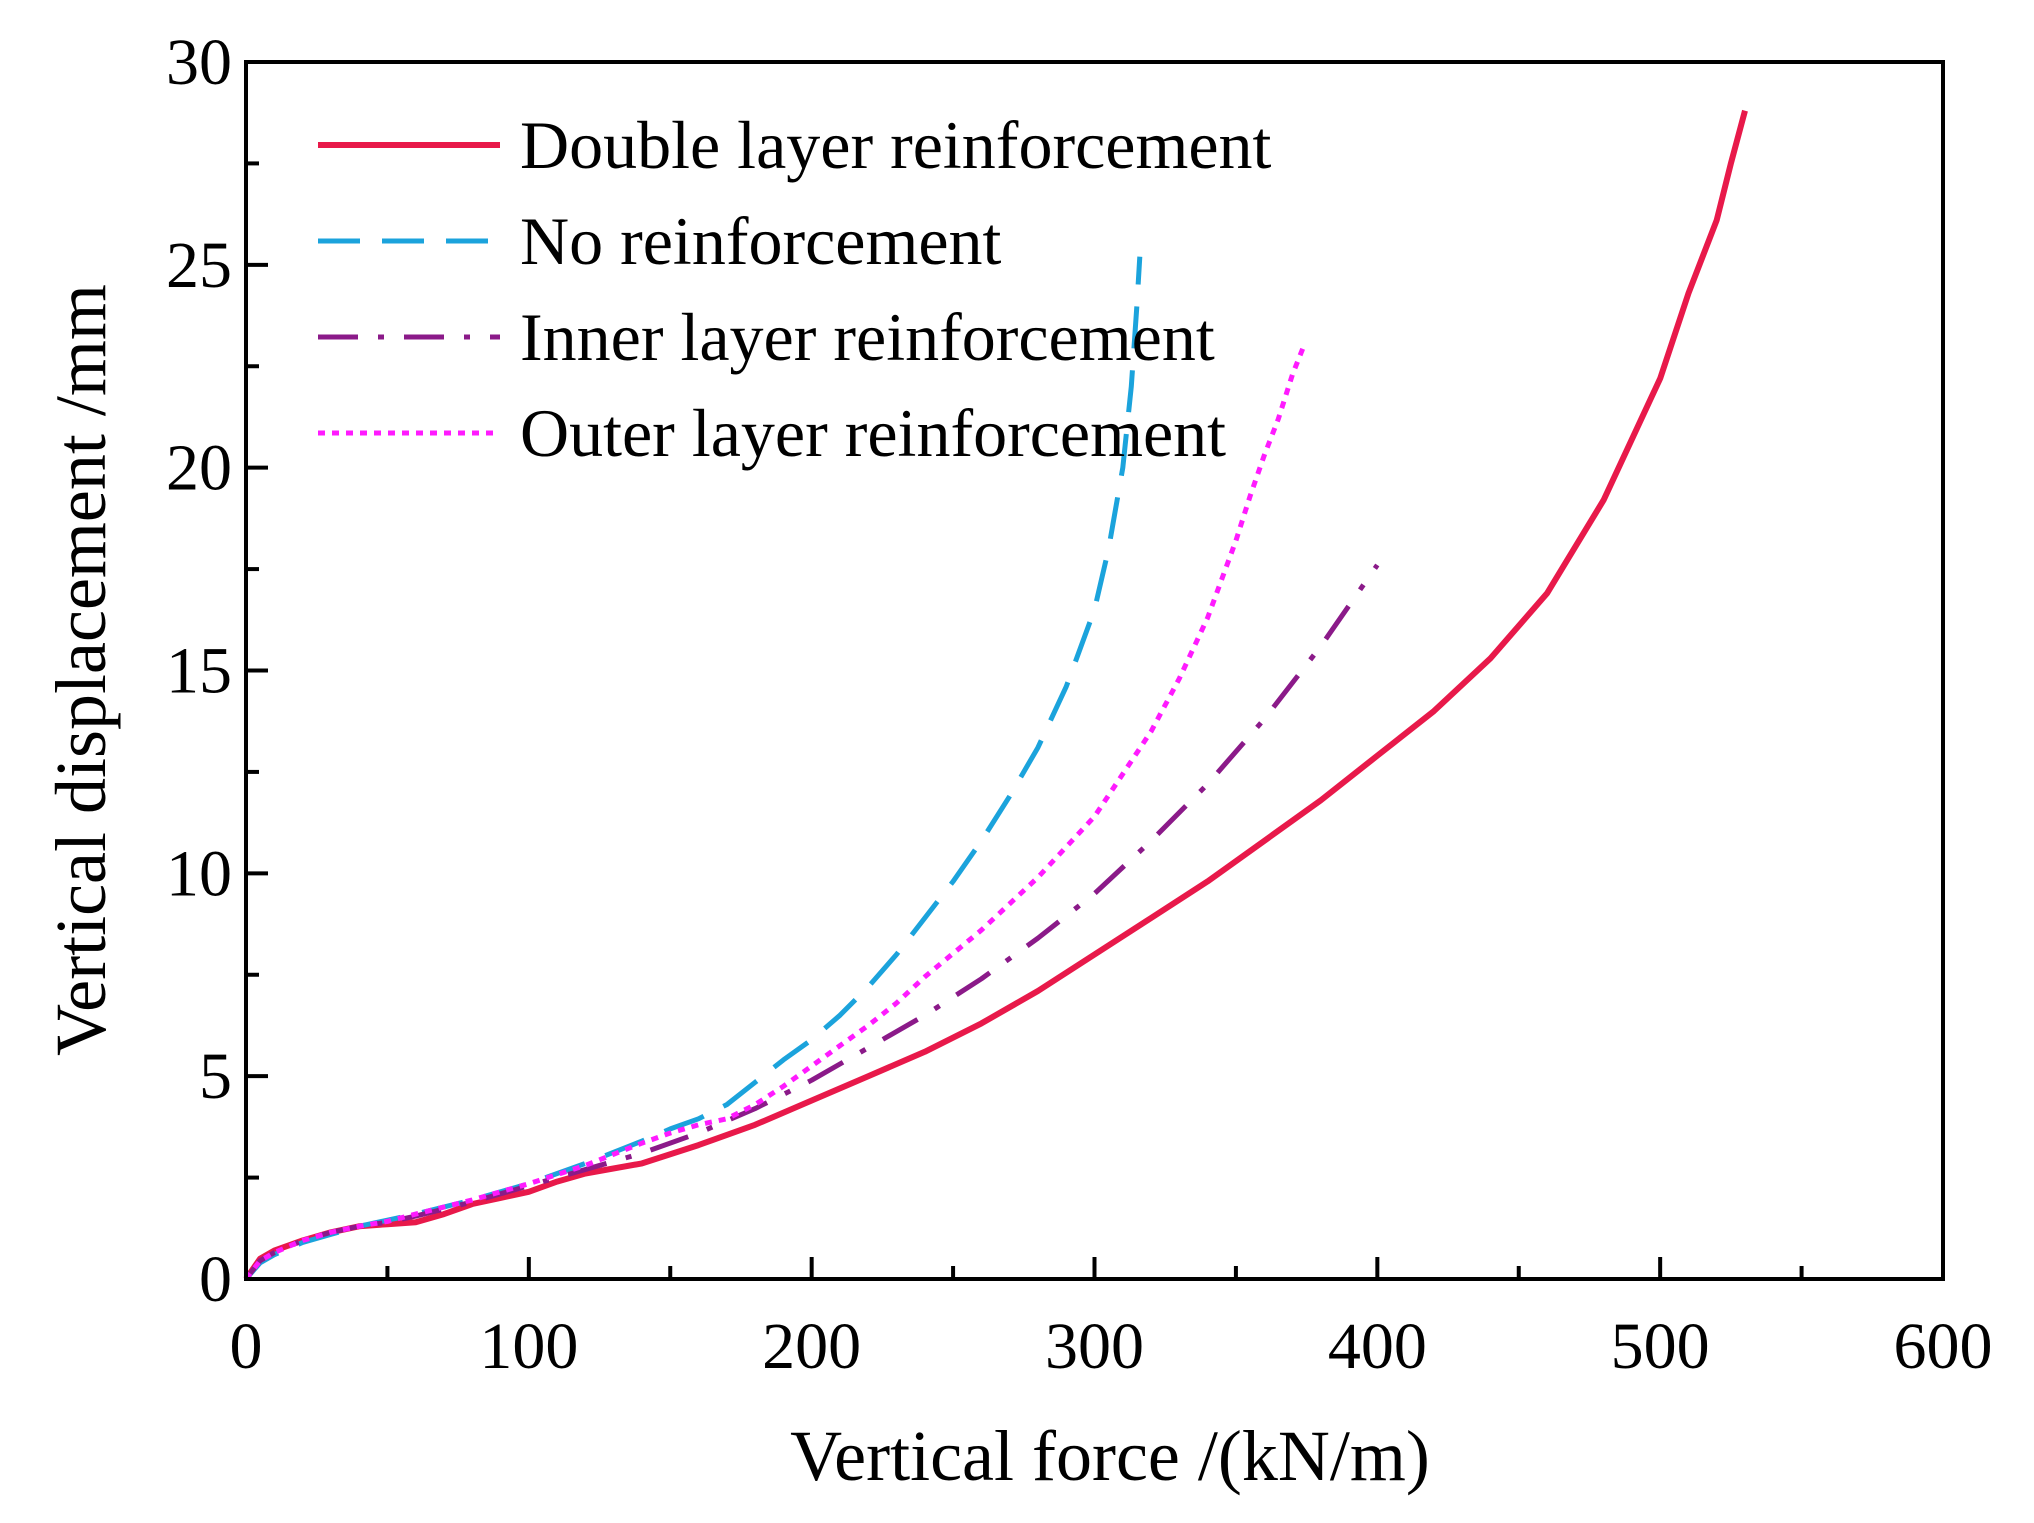 Image resolution: width=2034 pixels, height=1523 pixels. Describe the element at coordinates (1110, 1456) in the screenshot. I see `x-axis-title: Vertical force /(kN/m)` at that location.